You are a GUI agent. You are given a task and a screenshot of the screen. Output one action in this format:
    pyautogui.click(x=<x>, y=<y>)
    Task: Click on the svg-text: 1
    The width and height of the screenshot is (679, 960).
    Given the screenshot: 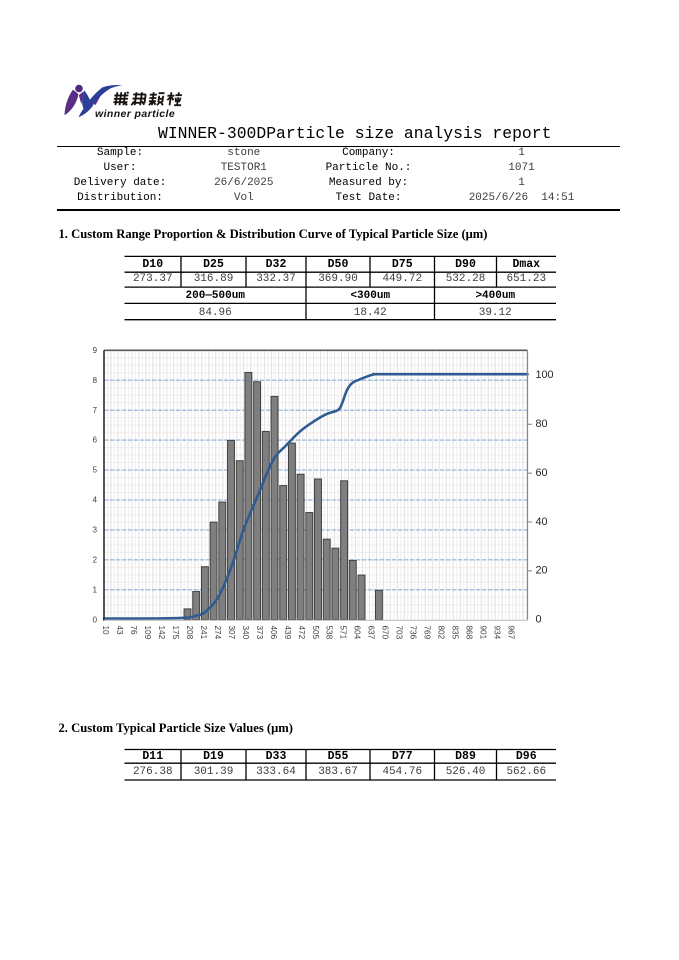 What is the action you would take?
    pyautogui.click(x=94, y=589)
    